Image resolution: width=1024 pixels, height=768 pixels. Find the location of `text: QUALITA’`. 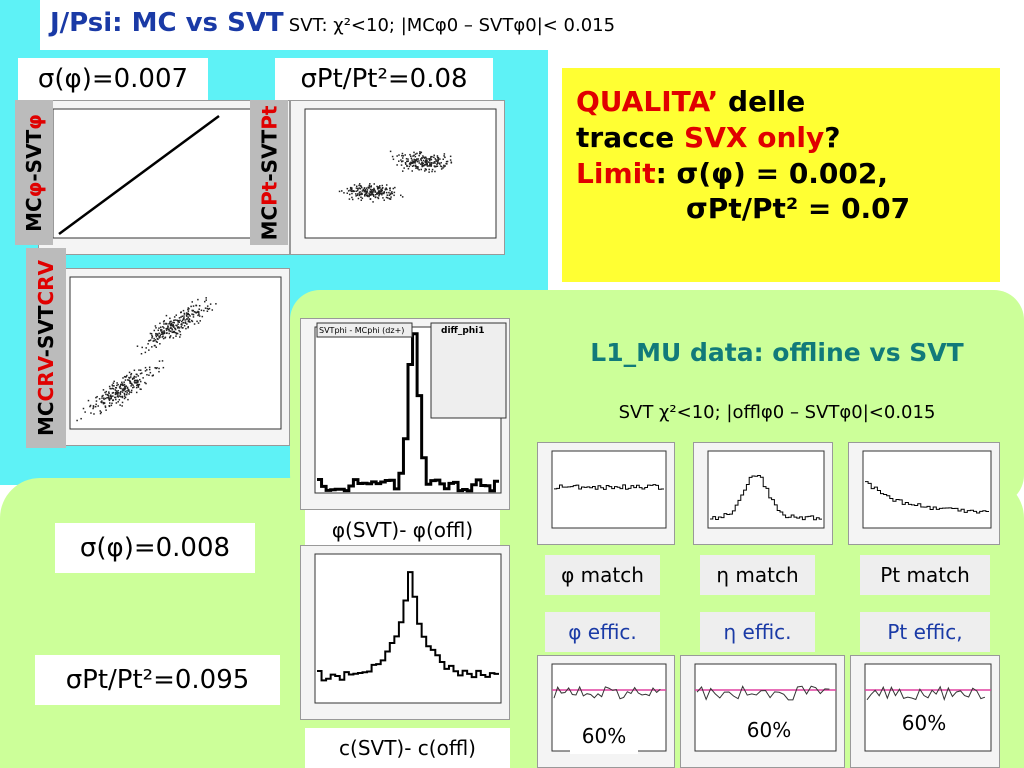

text: QUALITA’ is located at coordinates (647, 101).